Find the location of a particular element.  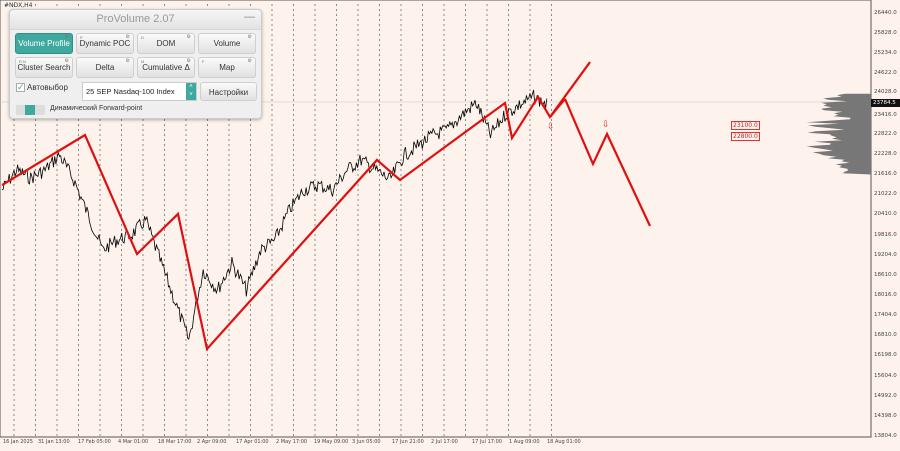

tool-button: ⚙ Volume is located at coordinates (227, 43).